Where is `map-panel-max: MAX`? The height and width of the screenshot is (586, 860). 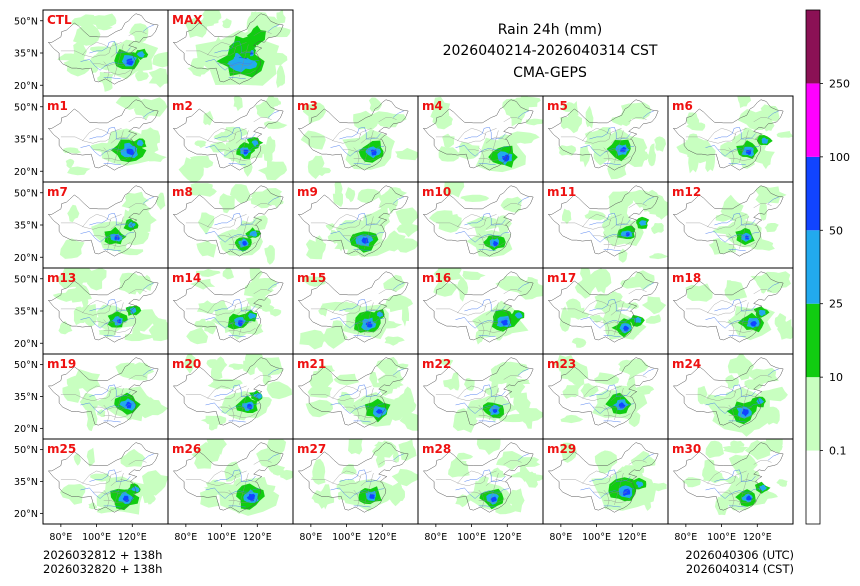
map-panel-max: MAX is located at coordinates (230, 53).